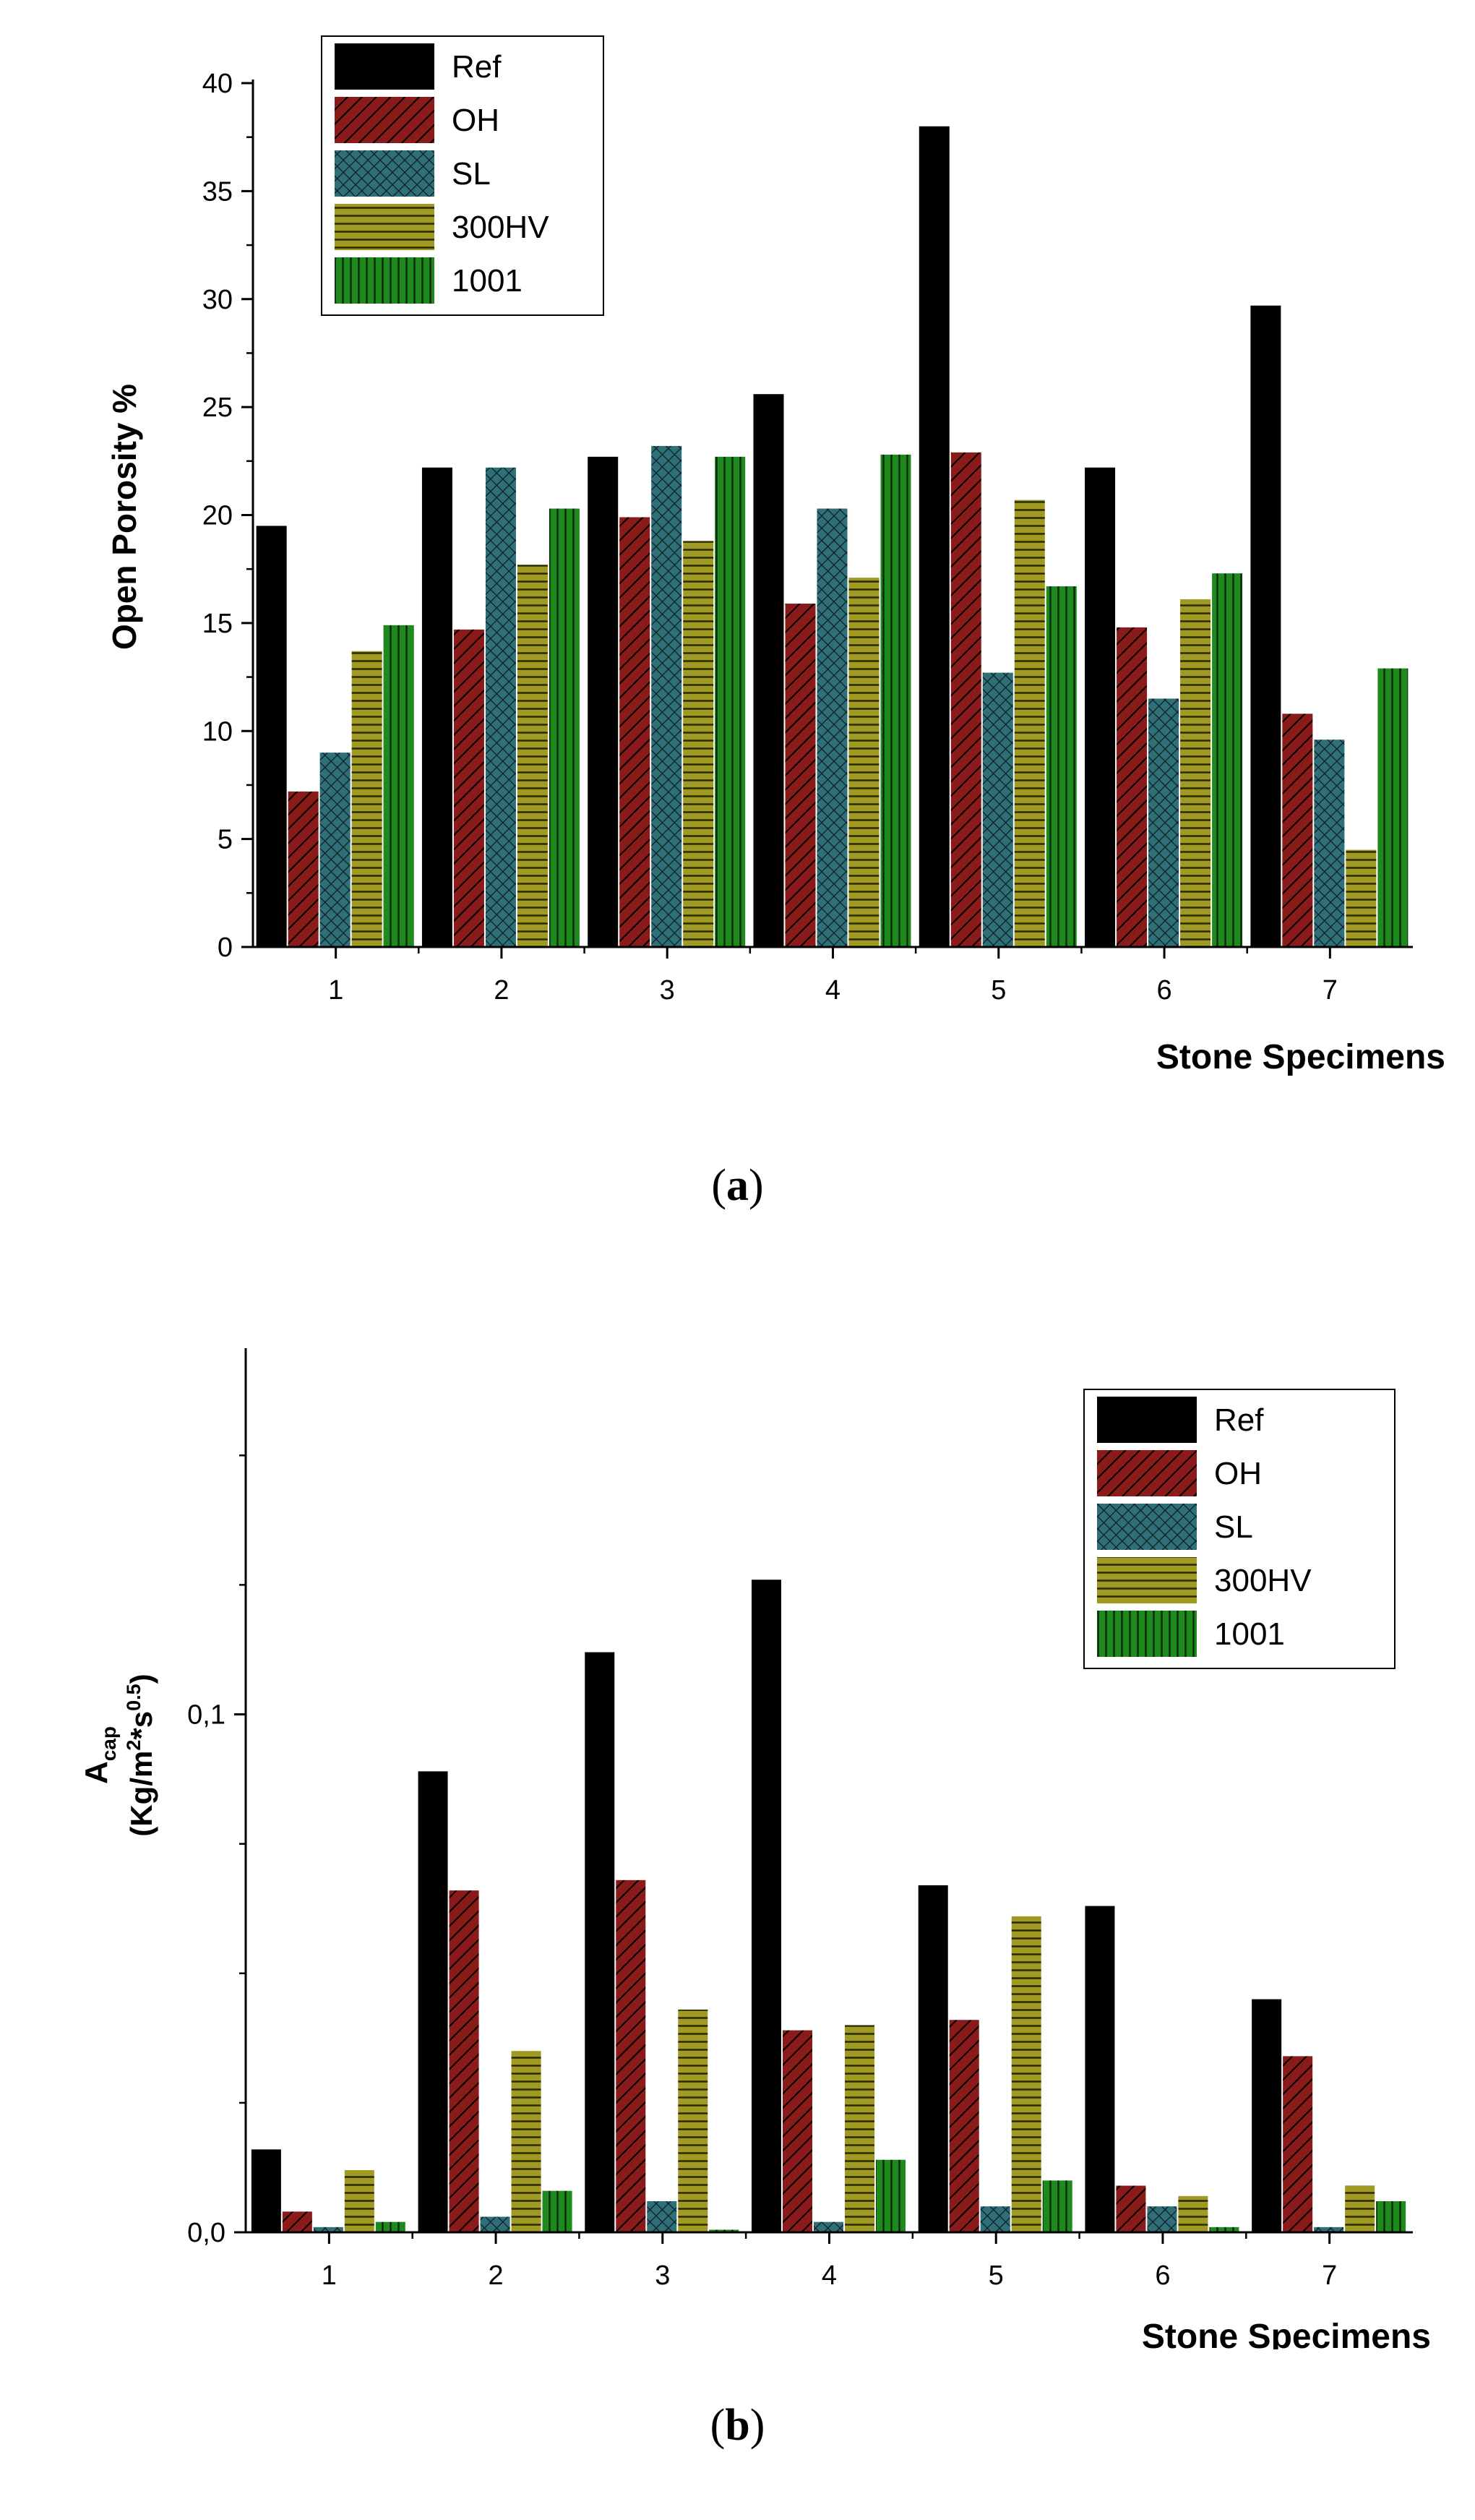 This screenshot has height=2520, width=1475. What do you see at coordinates (134, 1697) in the screenshot?
I see `y-units-sup2: 0.5` at bounding box center [134, 1697].